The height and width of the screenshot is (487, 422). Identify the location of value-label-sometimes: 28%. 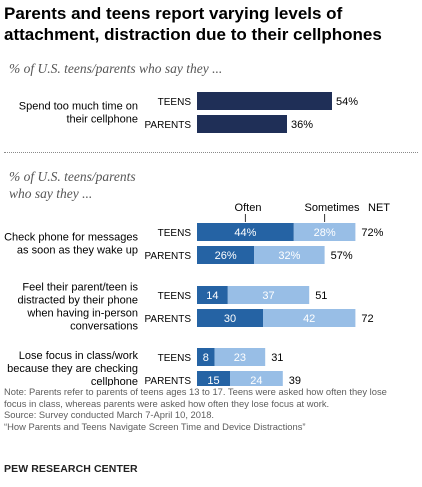
(325, 233).